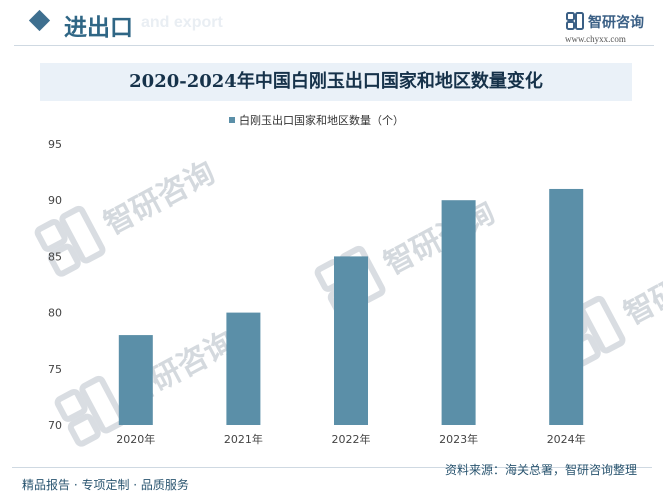  Describe the element at coordinates (566, 439) in the screenshot. I see `x-tick-label: 2024年` at that location.